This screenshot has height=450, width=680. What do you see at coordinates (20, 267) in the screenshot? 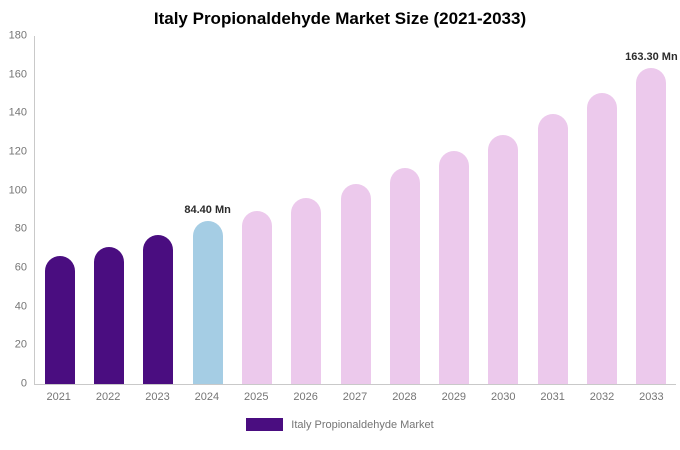
I see `y-tick-label: 60` at bounding box center [20, 267].